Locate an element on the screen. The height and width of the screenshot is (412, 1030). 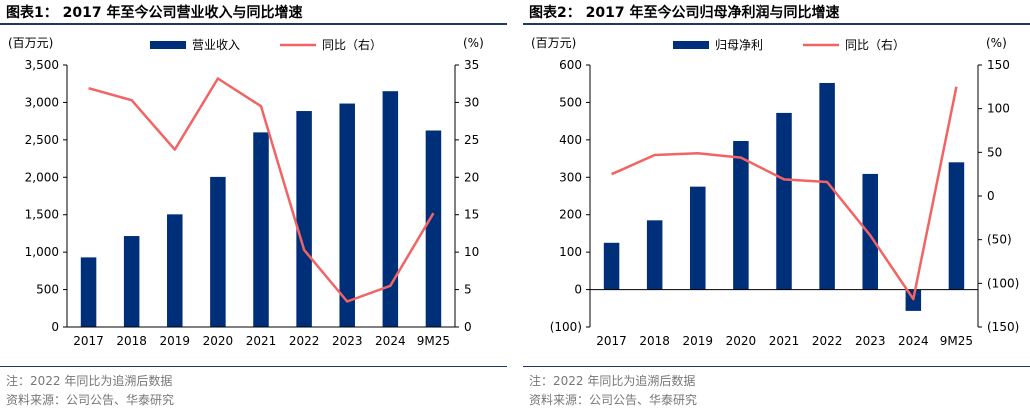
left-tick-label: 200 is located at coordinates (570, 215).